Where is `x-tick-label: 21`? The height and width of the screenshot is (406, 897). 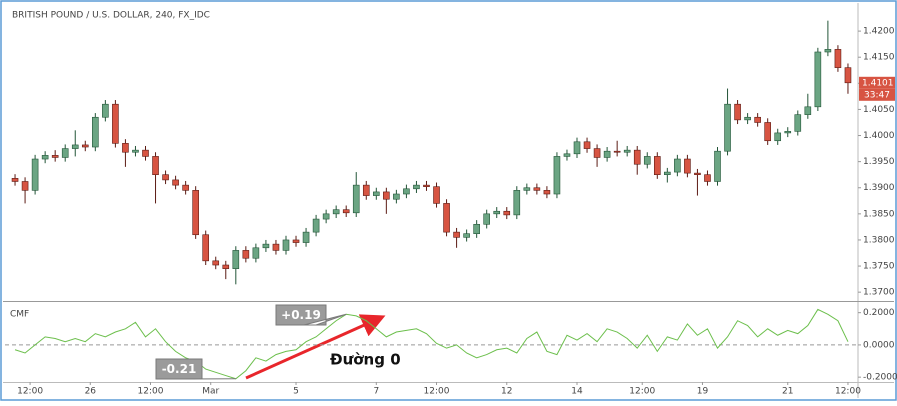
x-tick-label: 21 is located at coordinates (787, 392).